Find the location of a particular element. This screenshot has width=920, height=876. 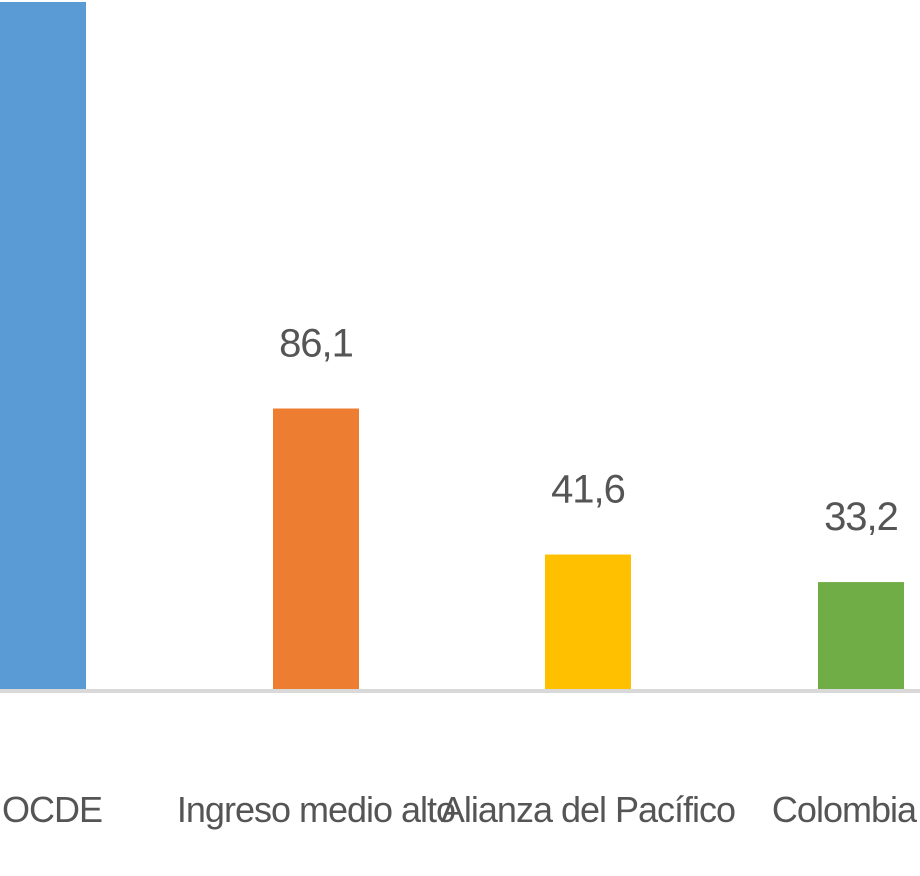

bar-ingreso-medio-alto is located at coordinates (316, 549).